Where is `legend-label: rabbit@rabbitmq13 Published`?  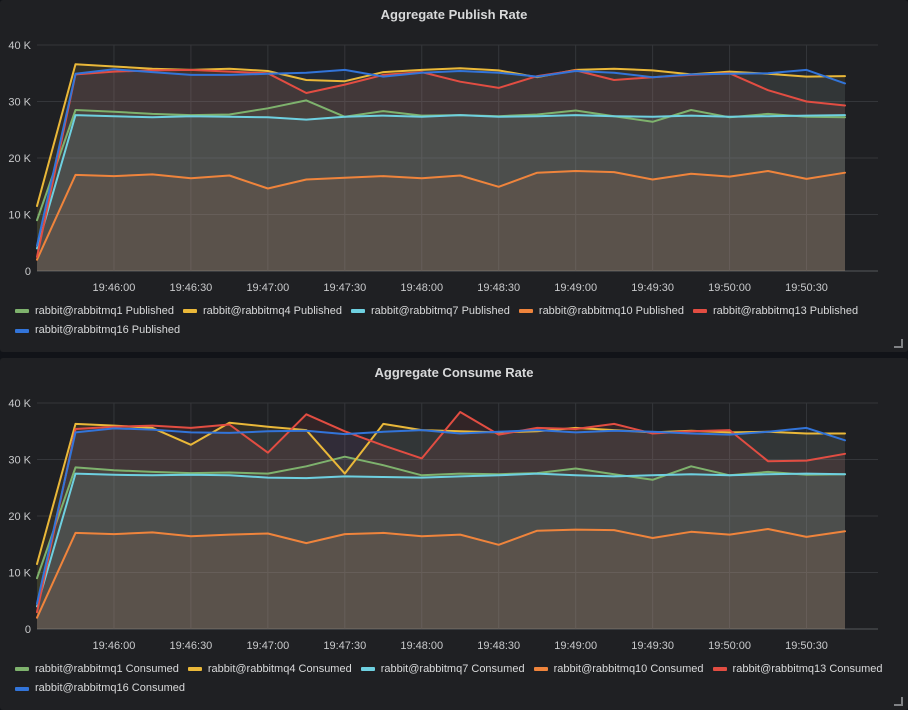 legend-label: rabbit@rabbitmq13 Published is located at coordinates (786, 310).